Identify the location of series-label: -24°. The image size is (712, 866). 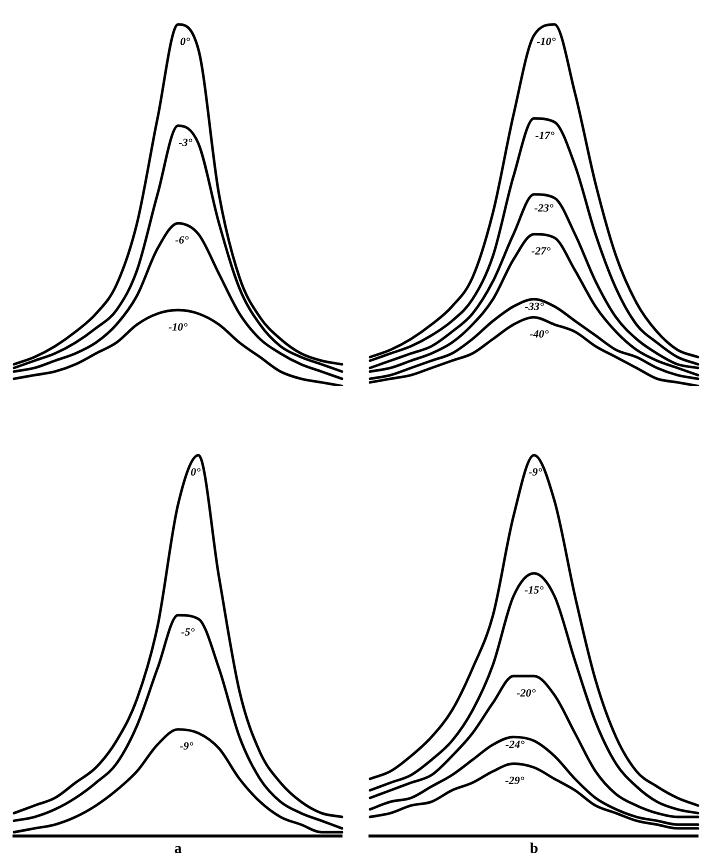
(515, 744).